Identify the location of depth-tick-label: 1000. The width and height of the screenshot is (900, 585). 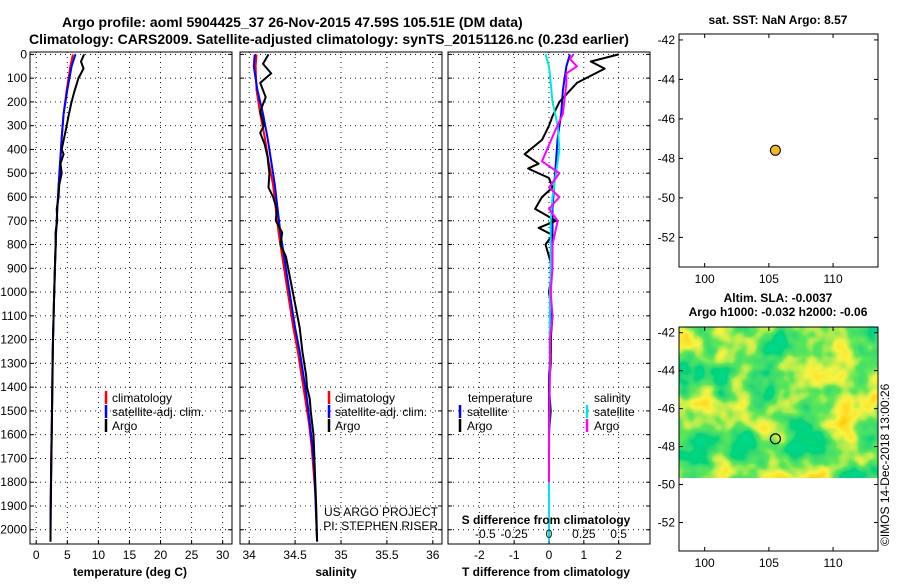
(13, 292).